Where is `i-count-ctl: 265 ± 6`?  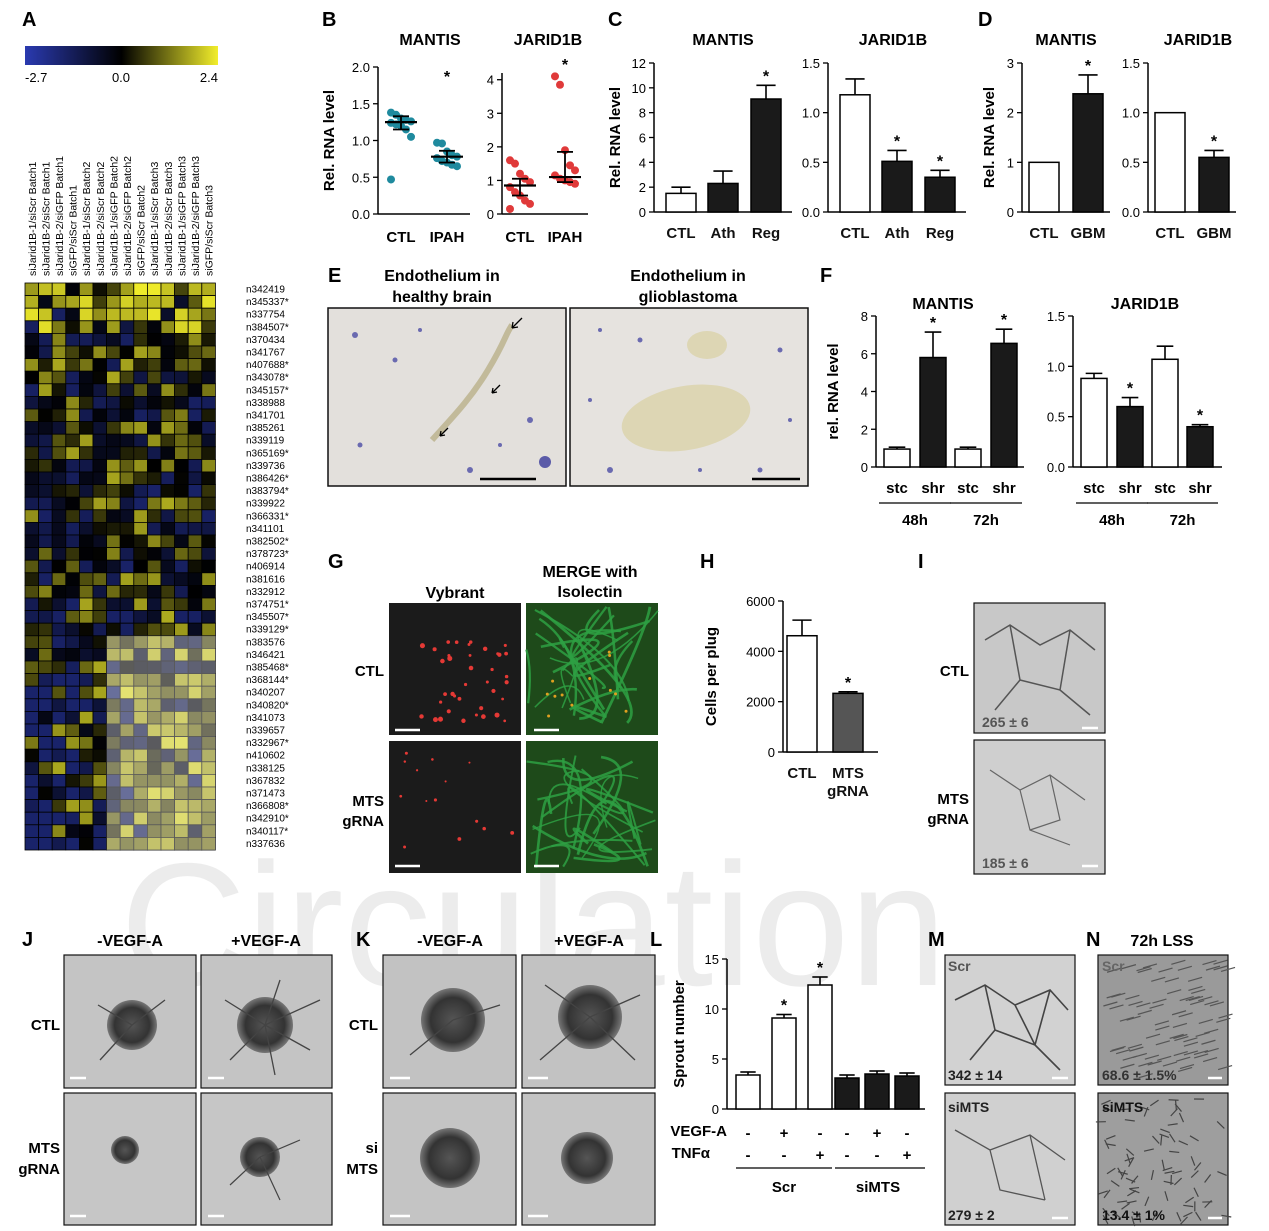 i-count-ctl: 265 ± 6 is located at coordinates (1005, 722).